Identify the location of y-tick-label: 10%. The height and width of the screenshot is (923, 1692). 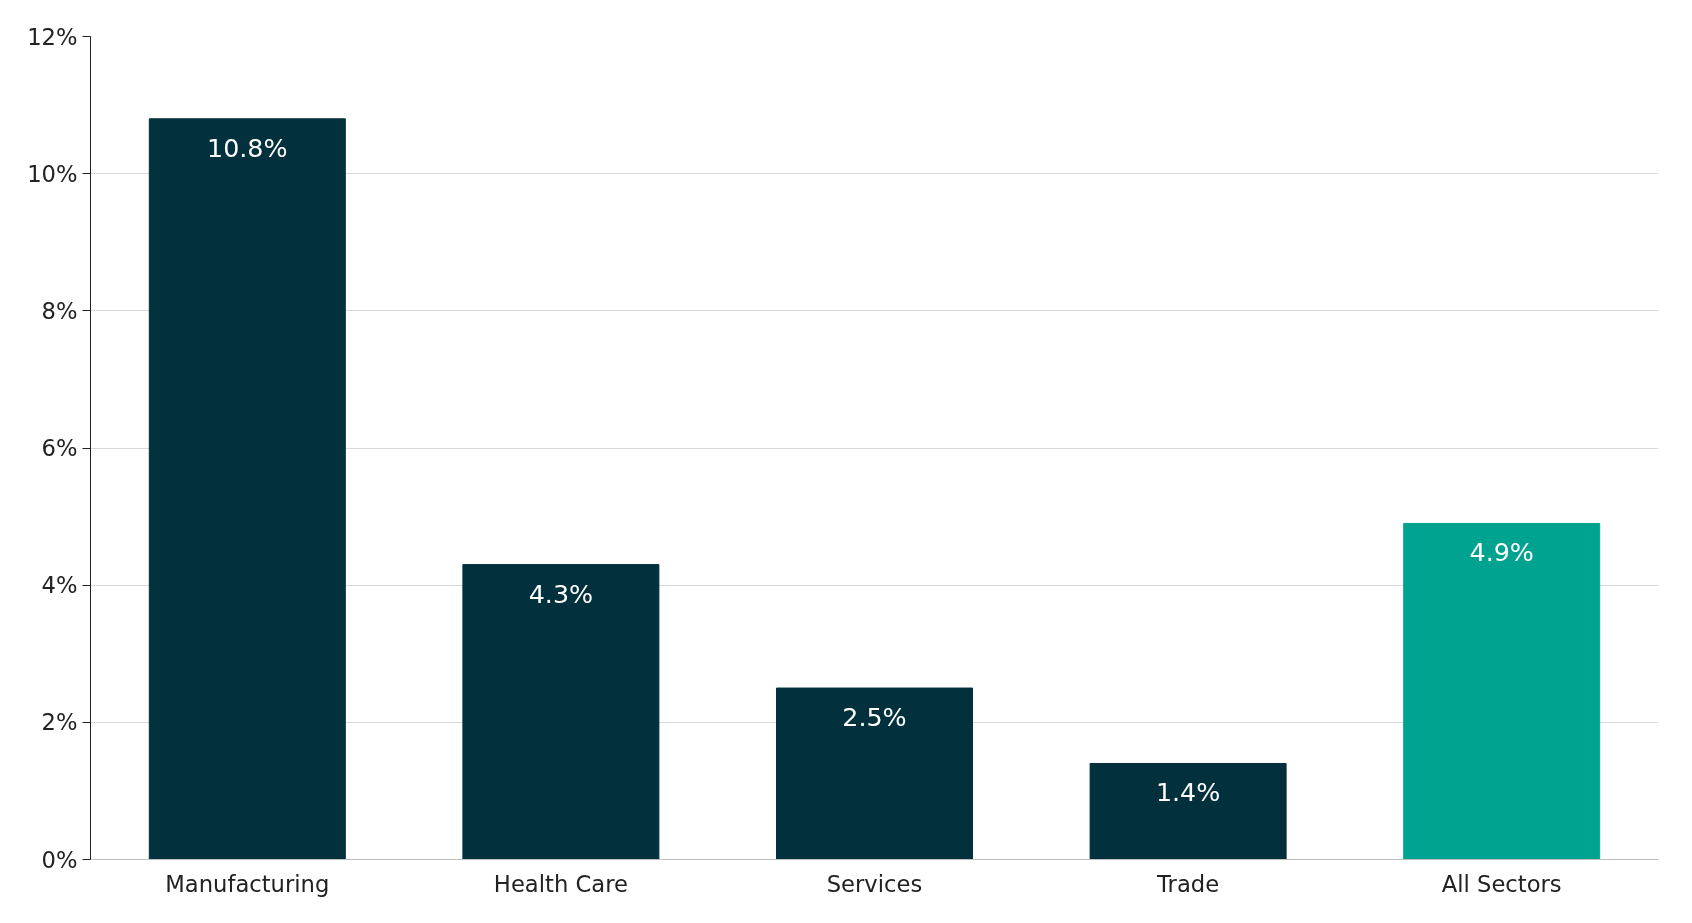
(52, 173).